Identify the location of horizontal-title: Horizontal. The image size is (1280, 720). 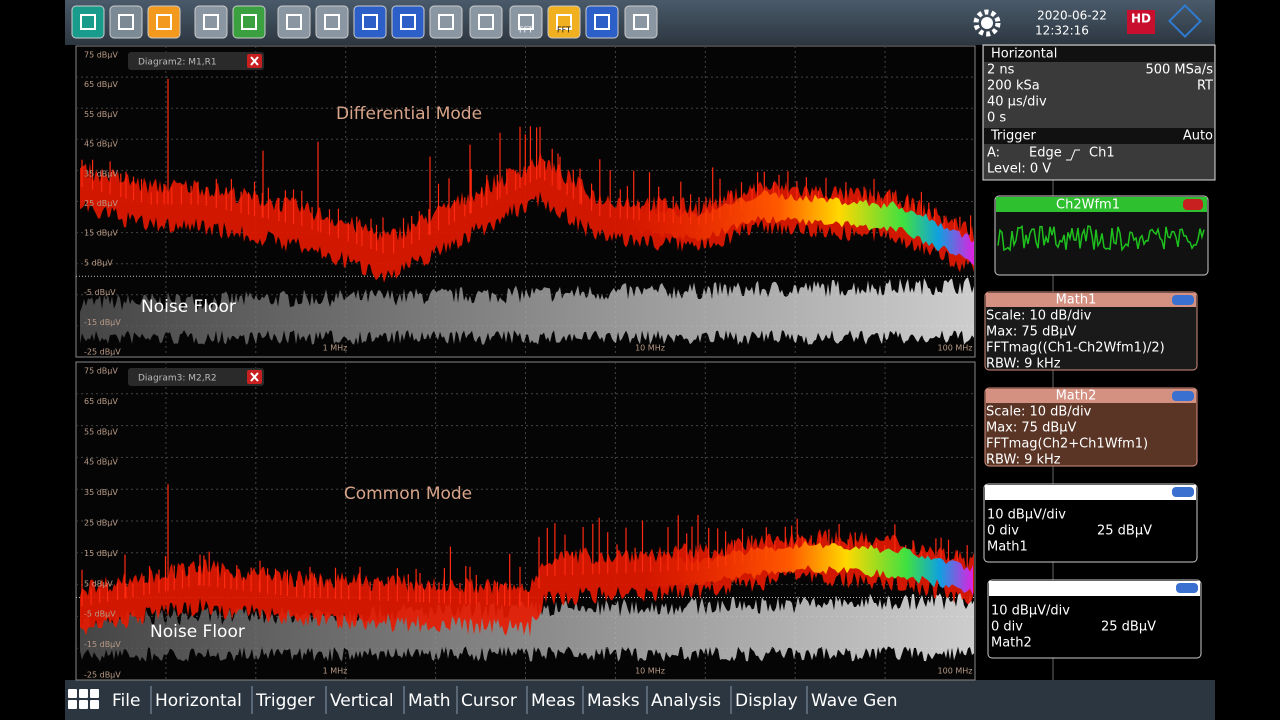
(1024, 54).